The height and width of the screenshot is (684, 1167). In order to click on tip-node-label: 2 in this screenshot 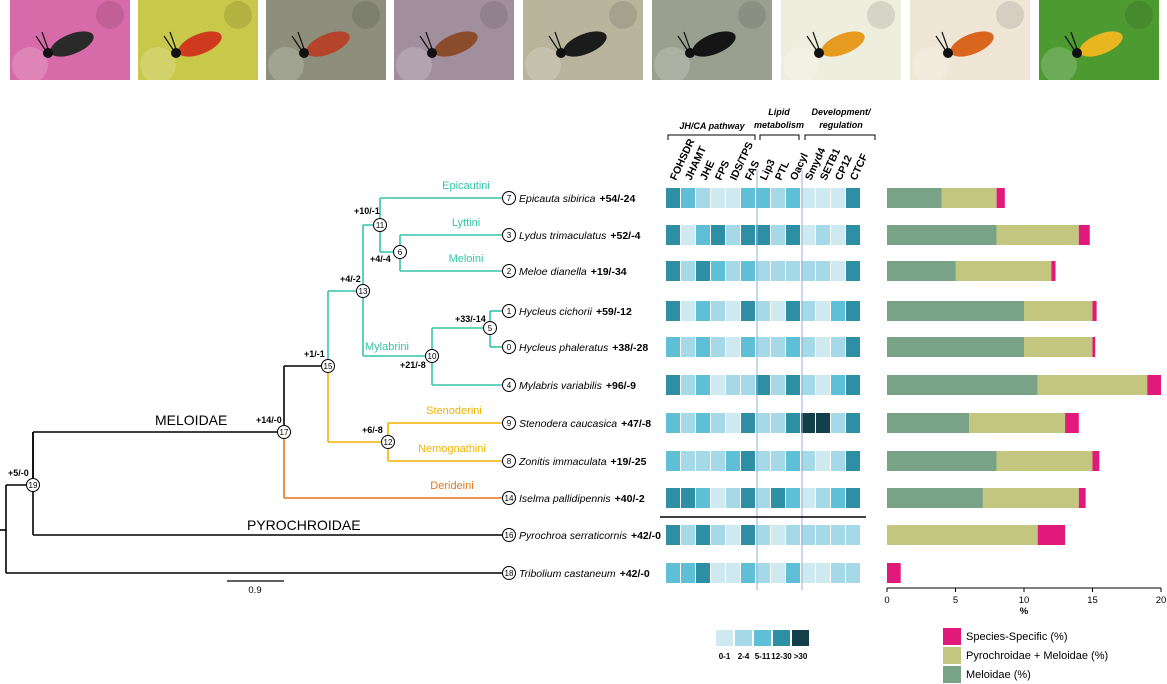, I will do `click(509, 271)`.